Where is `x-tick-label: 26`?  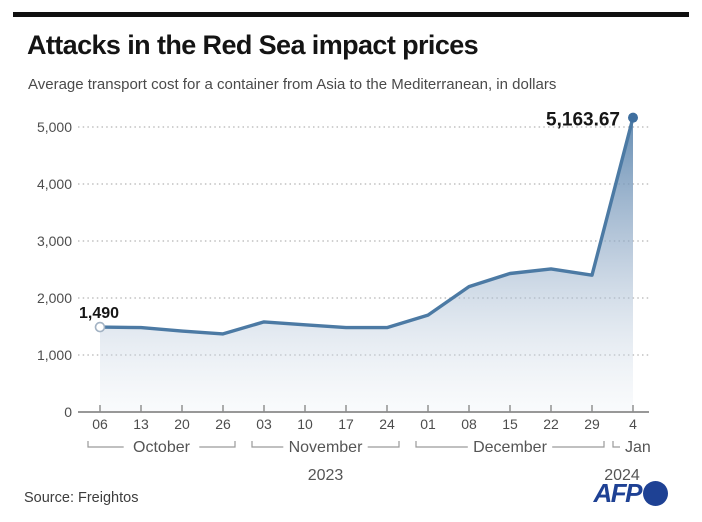 x-tick-label: 26 is located at coordinates (223, 424).